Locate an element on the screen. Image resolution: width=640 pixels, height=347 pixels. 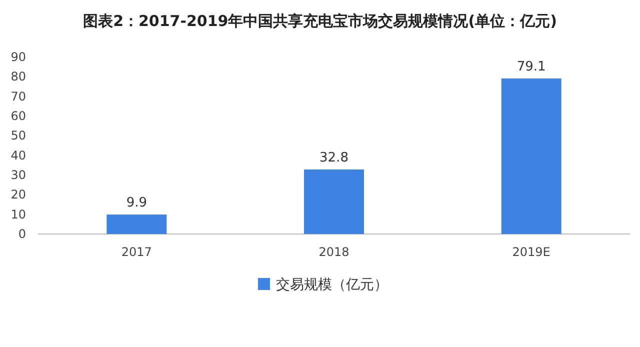
chart-title: 图表2：2017-2019年中国共享充电宝市场交易规模情况(单位：亿元) is located at coordinates (320, 21).